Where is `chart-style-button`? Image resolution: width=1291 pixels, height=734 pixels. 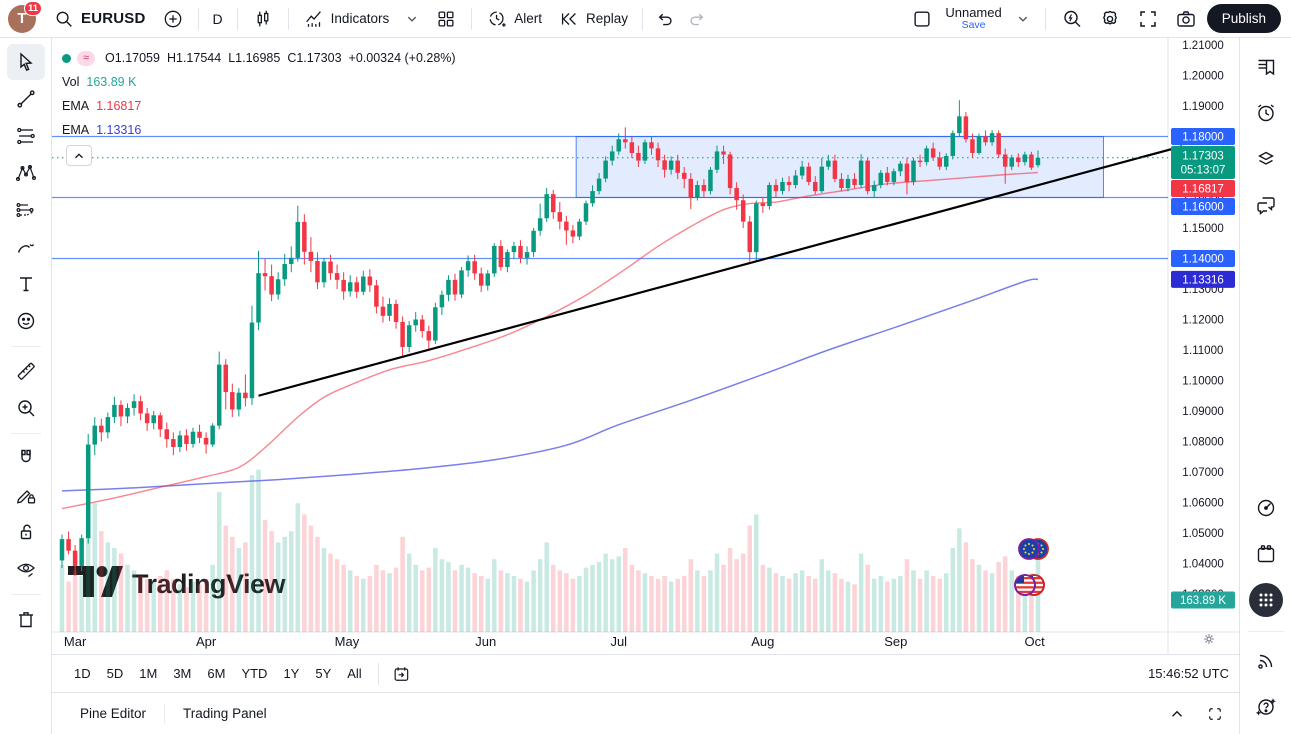
chart-style-button is located at coordinates (263, 19).